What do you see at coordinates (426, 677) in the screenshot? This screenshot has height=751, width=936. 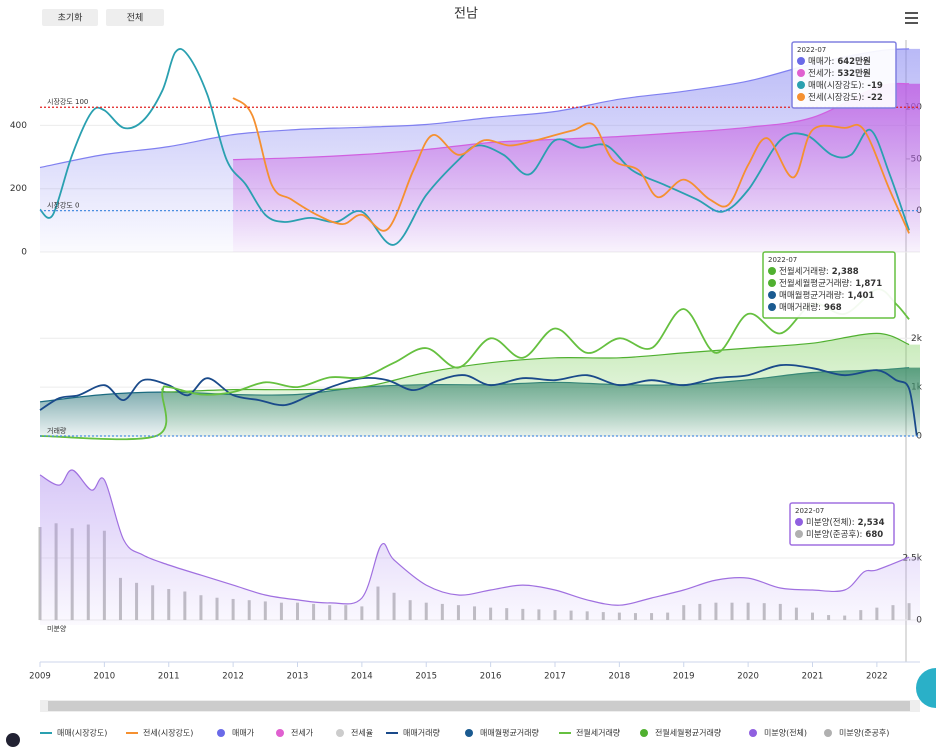 I see `x-tick-label: 2015` at bounding box center [426, 677].